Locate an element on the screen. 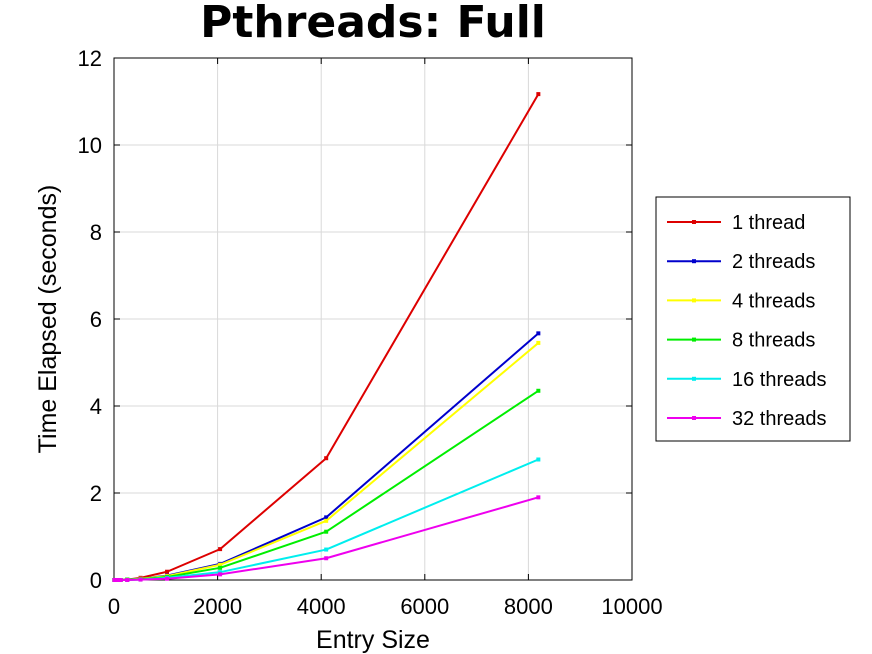  y-tick-label: 0 is located at coordinates (96, 580).